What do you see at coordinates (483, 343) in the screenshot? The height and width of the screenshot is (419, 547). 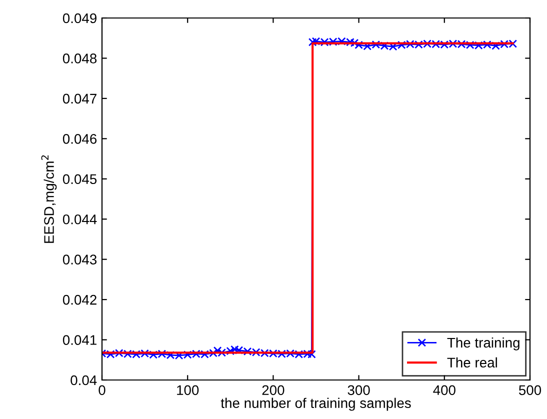 I see `legend-label: The training` at bounding box center [483, 343].